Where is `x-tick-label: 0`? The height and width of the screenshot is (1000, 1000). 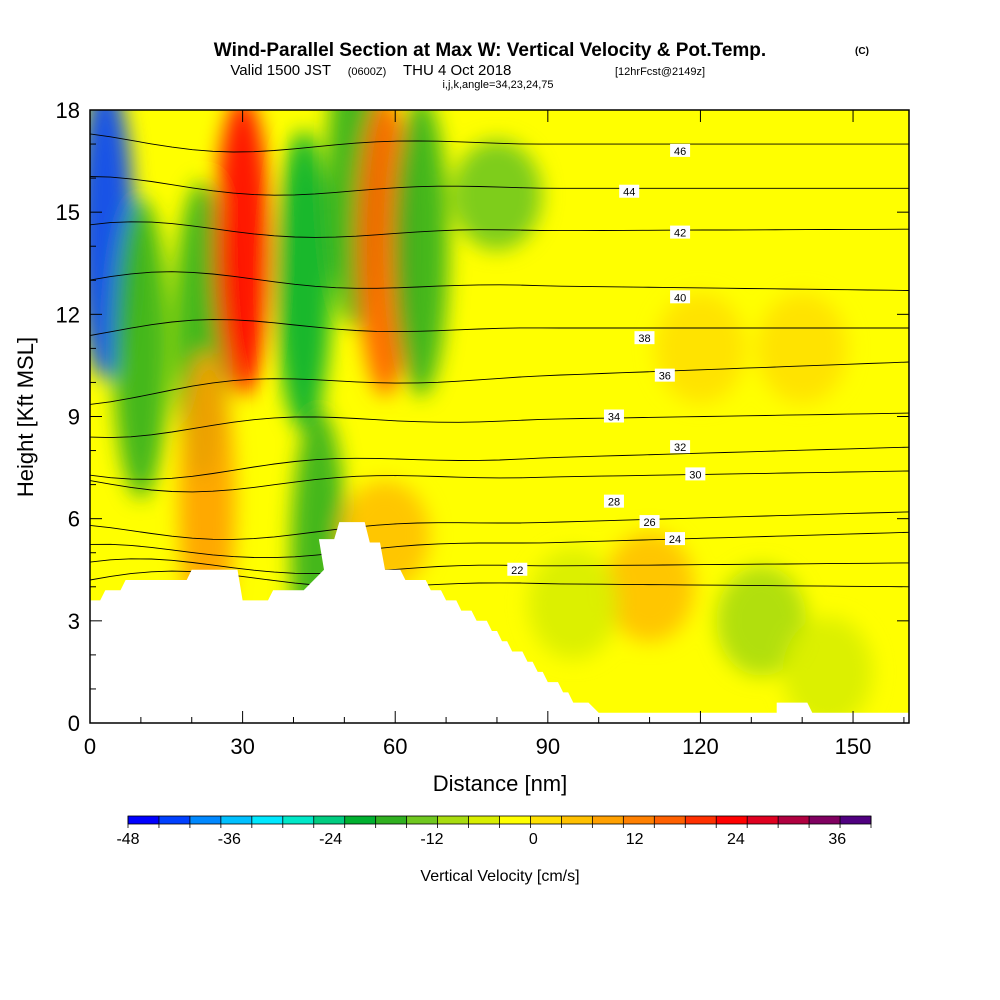 x-tick-label: 0 is located at coordinates (90, 746).